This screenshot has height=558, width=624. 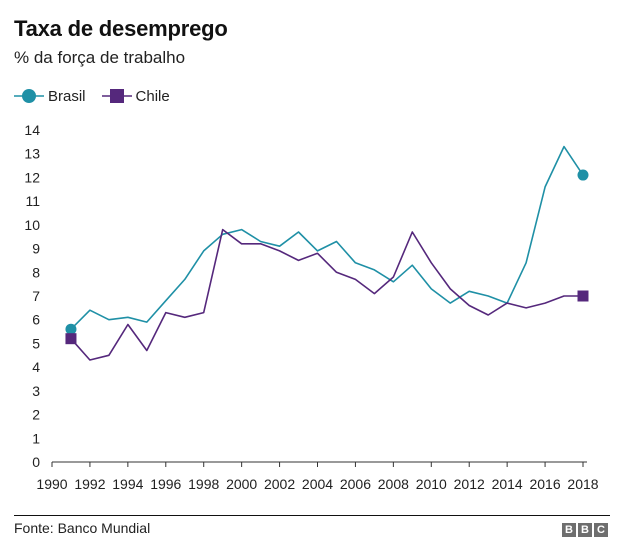 What do you see at coordinates (431, 484) in the screenshot?
I see `x-tick-label: 2010` at bounding box center [431, 484].